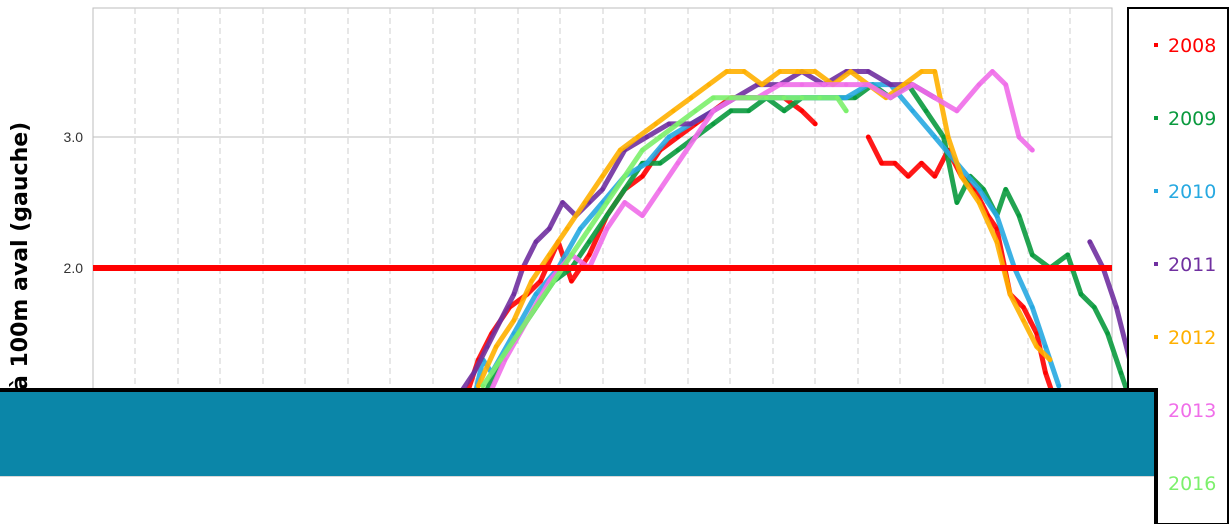 This screenshot has width=1230, height=525. I want to click on legend-marker-2011, so click(1156, 264).